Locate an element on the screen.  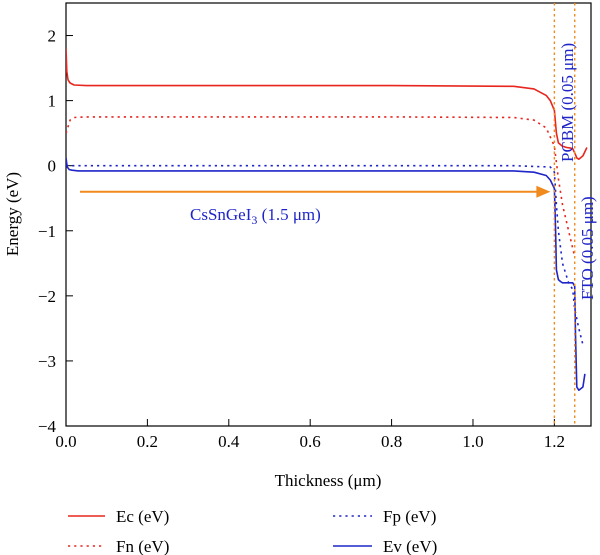
main-layer-label-rest: (1.5 μm) is located at coordinates (288, 214).